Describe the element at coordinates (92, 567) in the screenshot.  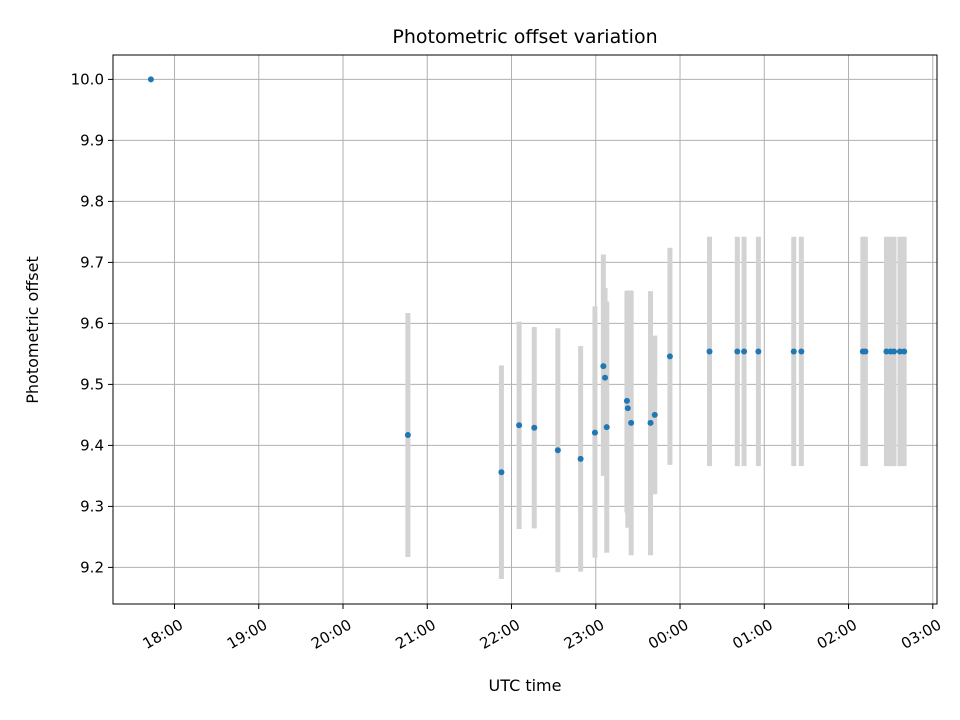
I see `y-tick-label: 9.2` at that location.